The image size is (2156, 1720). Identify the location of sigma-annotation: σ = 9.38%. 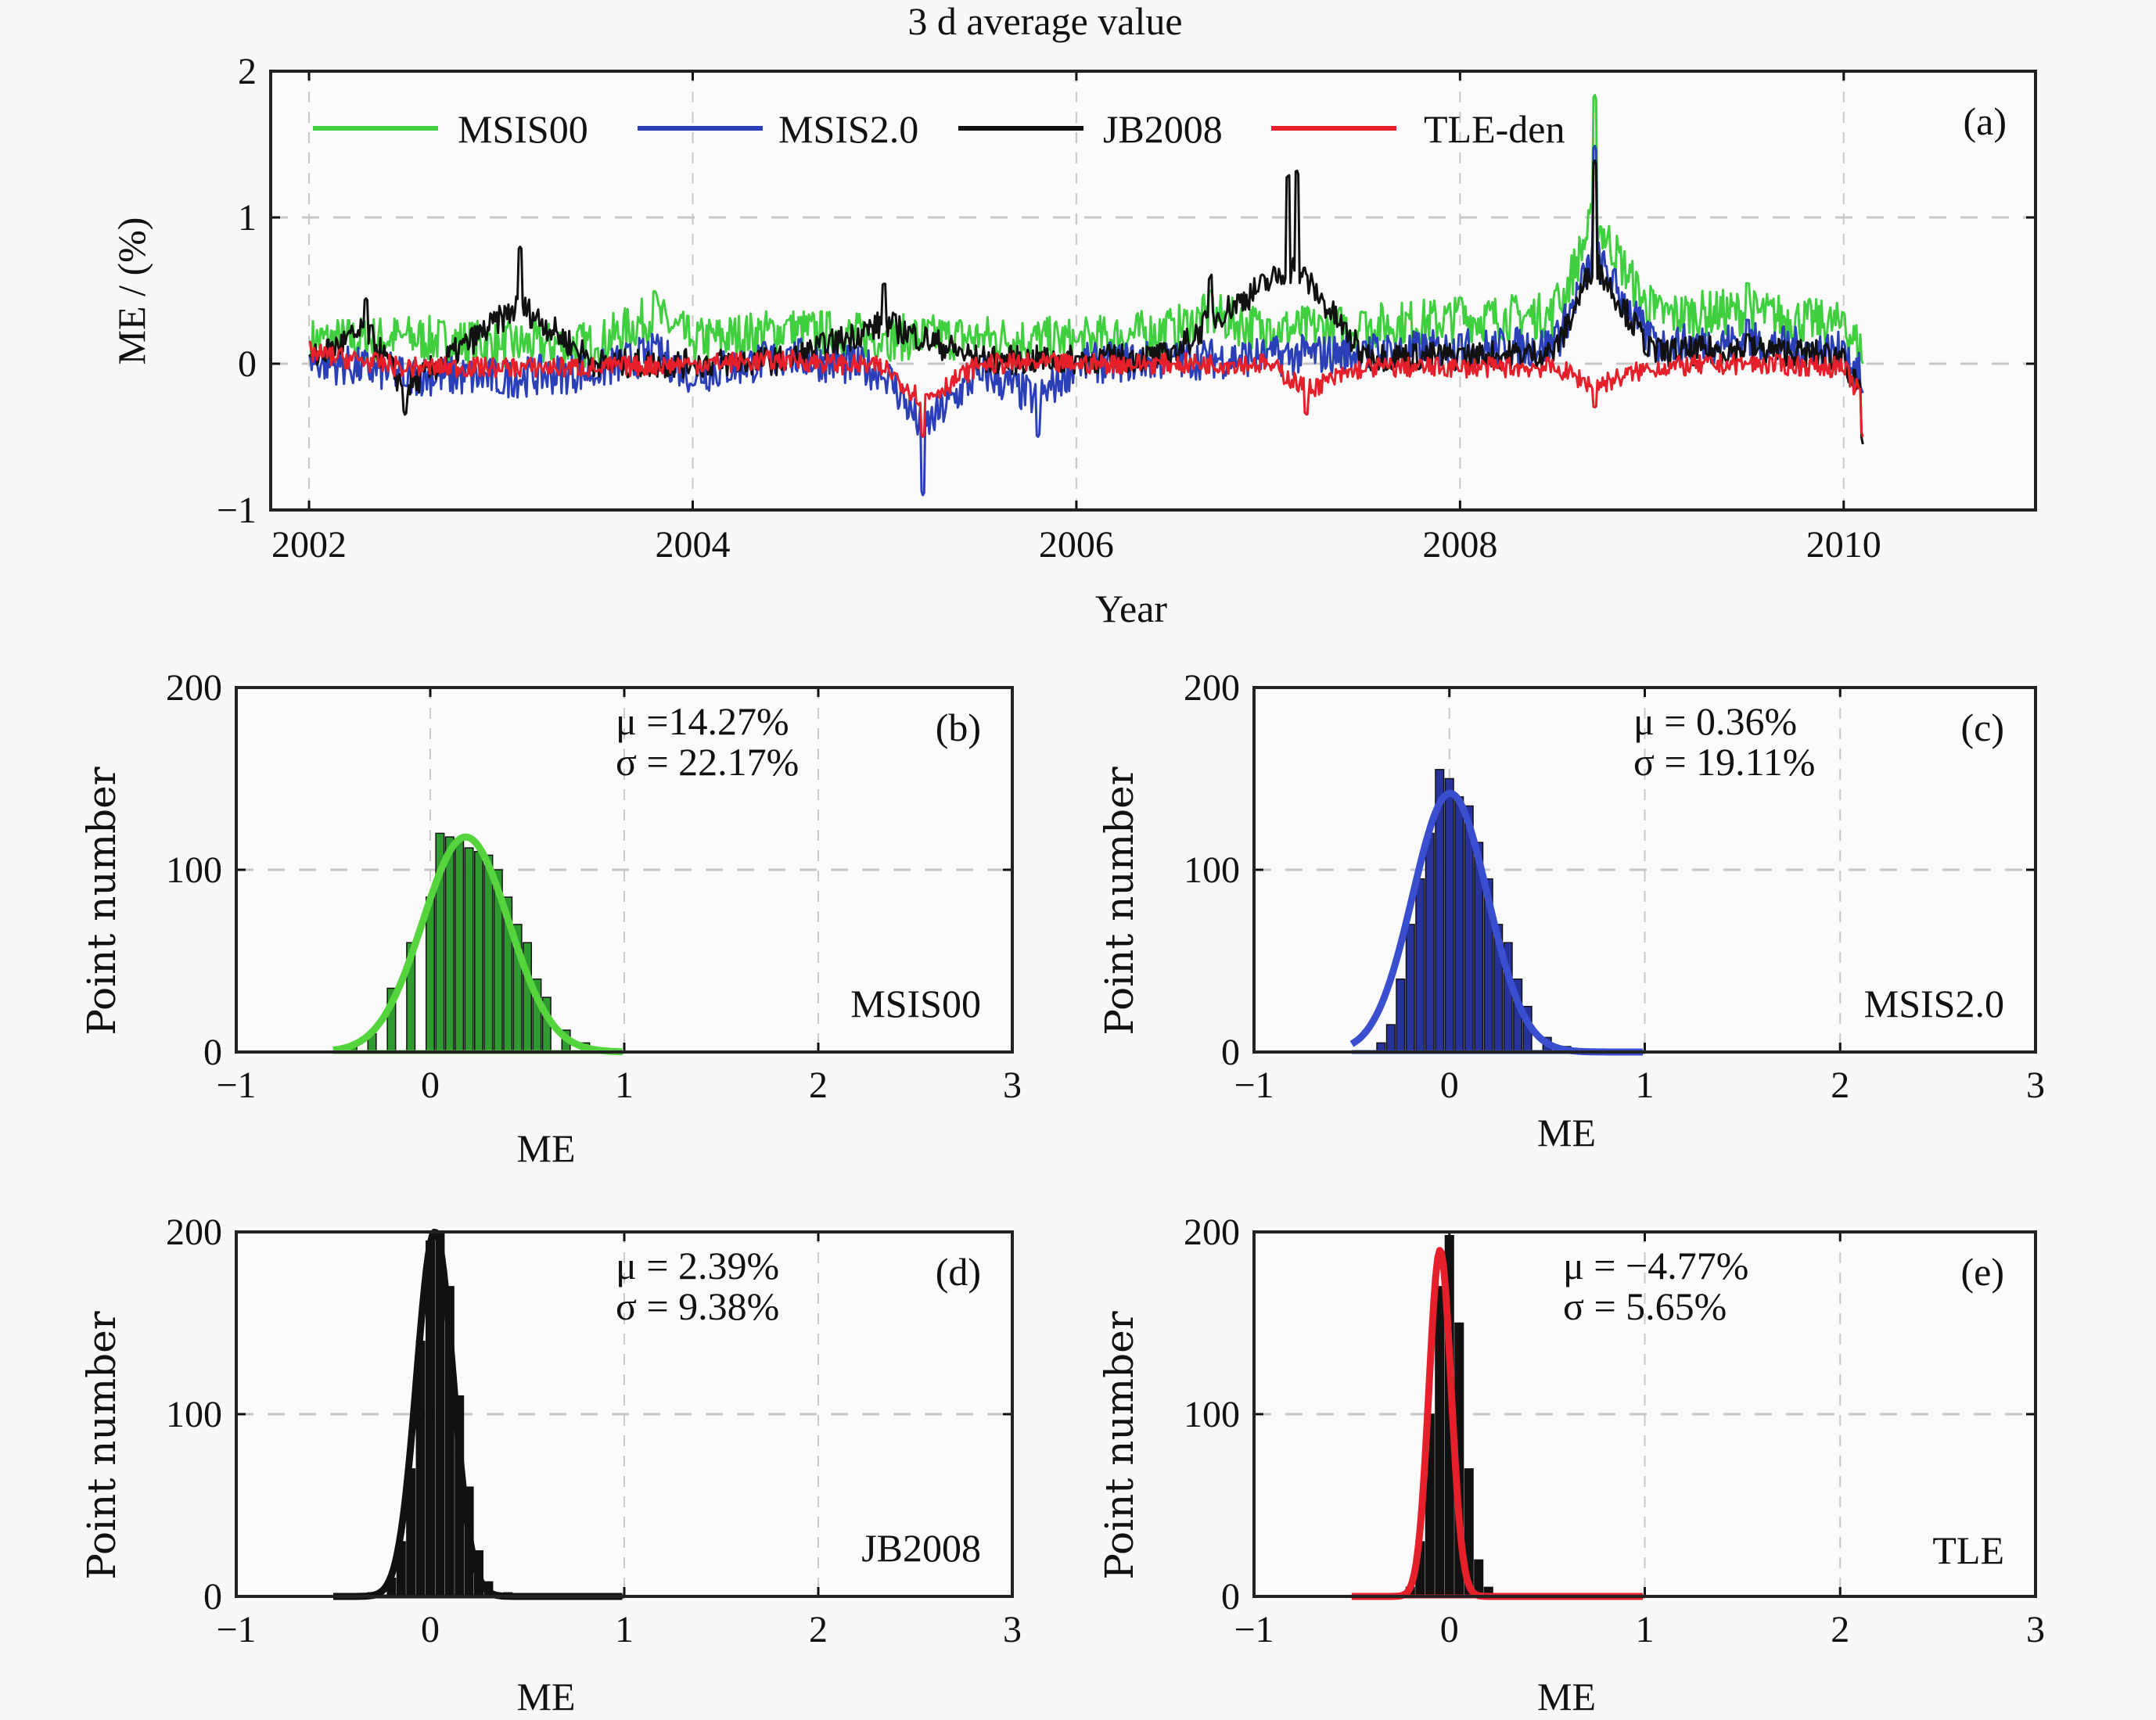
(697, 1306).